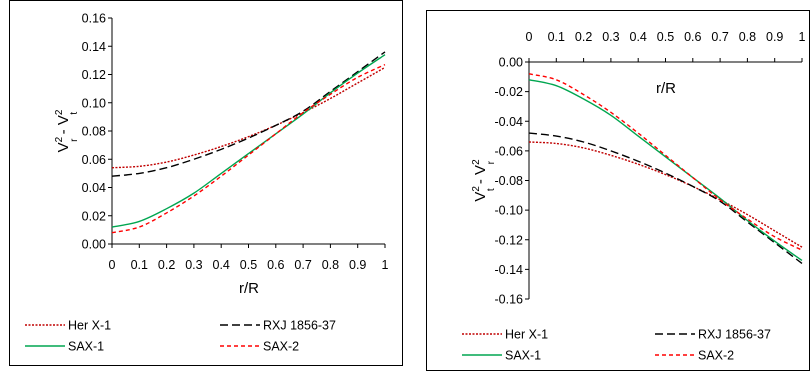  What do you see at coordinates (734, 335) in the screenshot?
I see `right-legend-label-rxj: RXJ 1856-37` at bounding box center [734, 335].